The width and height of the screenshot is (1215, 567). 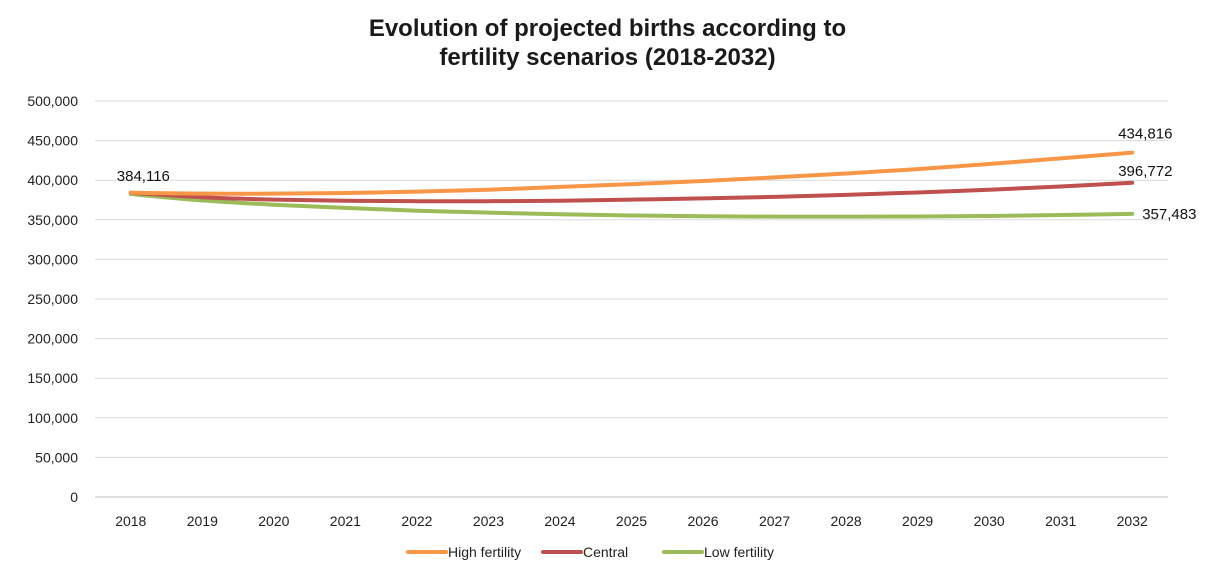 I want to click on legend-label-central: Central, so click(x=605, y=552).